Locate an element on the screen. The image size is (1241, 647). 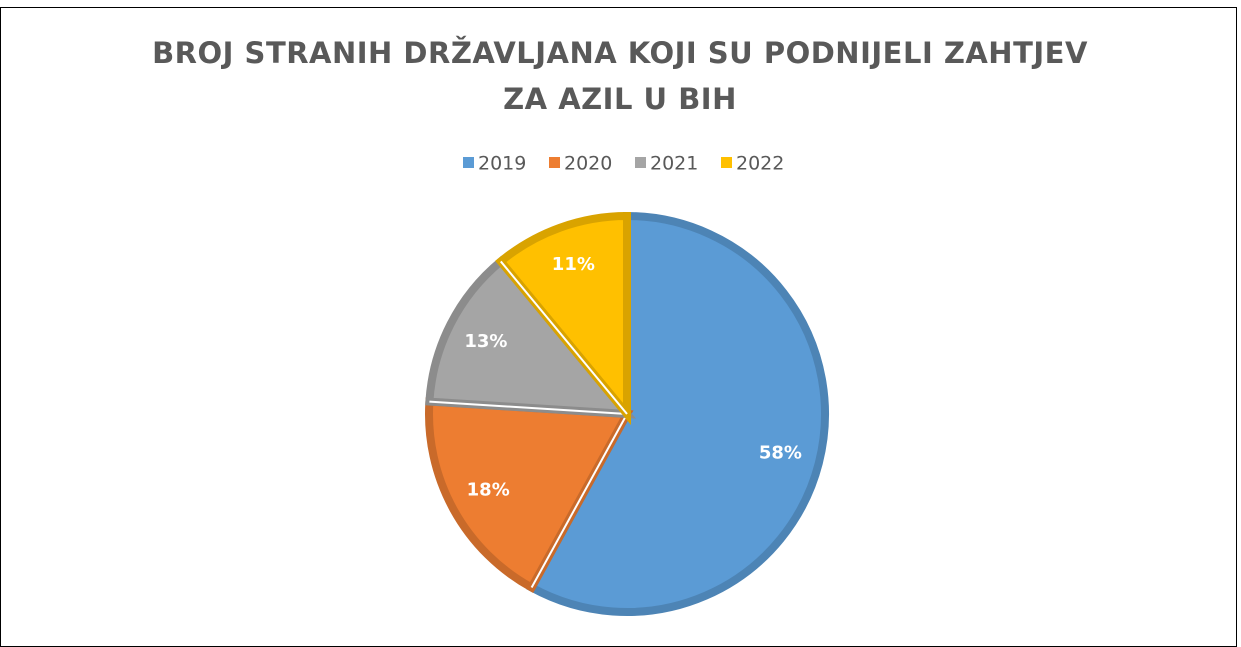
data-label: 18% is located at coordinates (488, 489).